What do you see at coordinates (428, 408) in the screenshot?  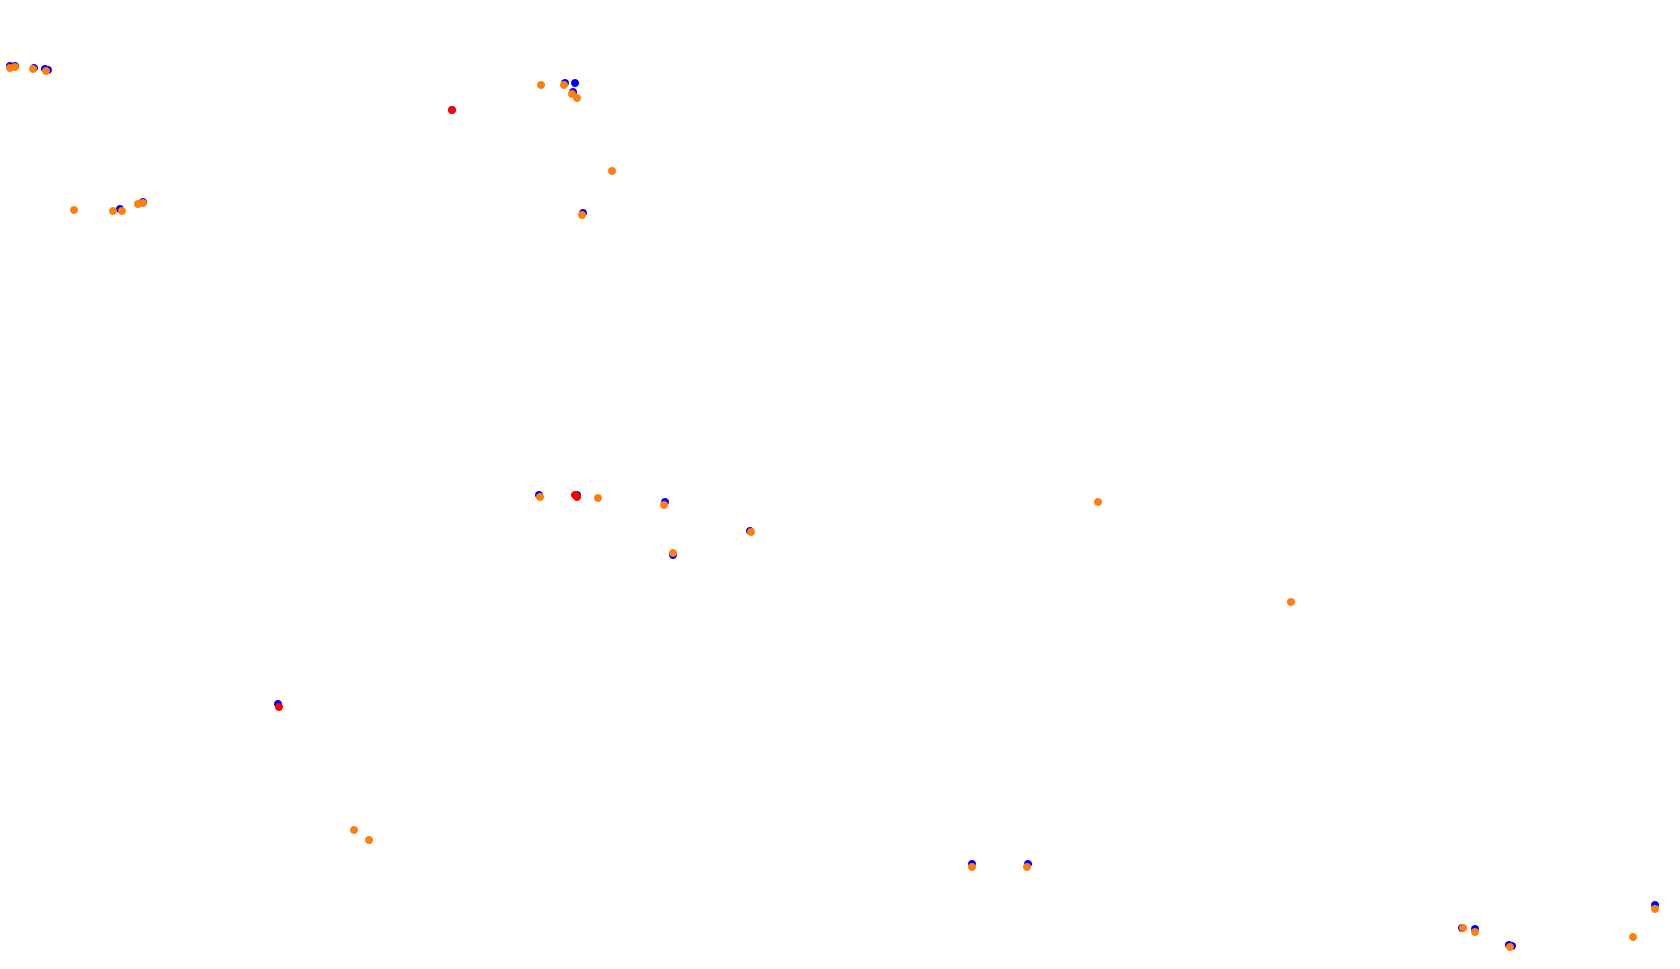 I see `series-red` at bounding box center [428, 408].